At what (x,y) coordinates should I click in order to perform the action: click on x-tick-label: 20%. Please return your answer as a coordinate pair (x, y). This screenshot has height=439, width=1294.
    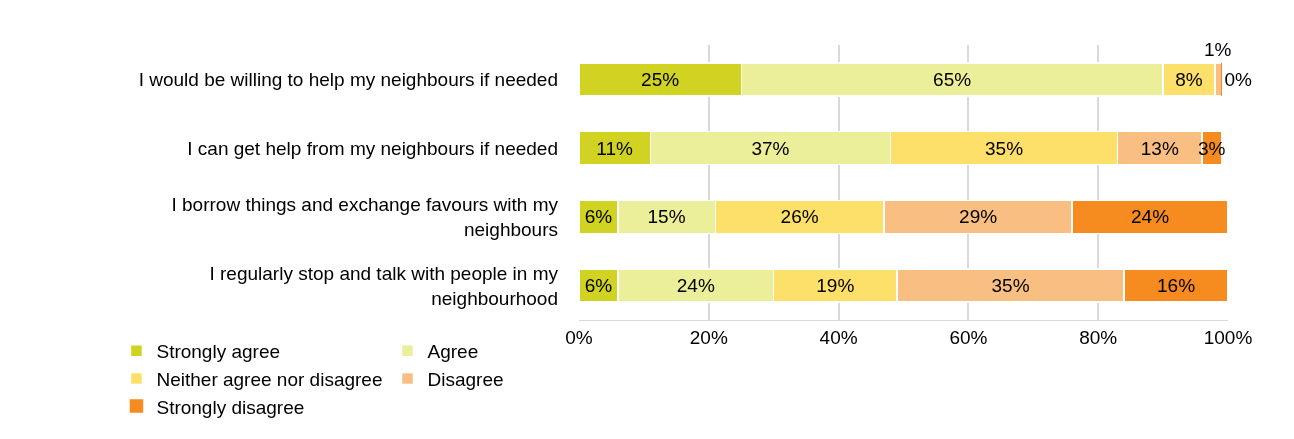
    Looking at the image, I should click on (708, 337).